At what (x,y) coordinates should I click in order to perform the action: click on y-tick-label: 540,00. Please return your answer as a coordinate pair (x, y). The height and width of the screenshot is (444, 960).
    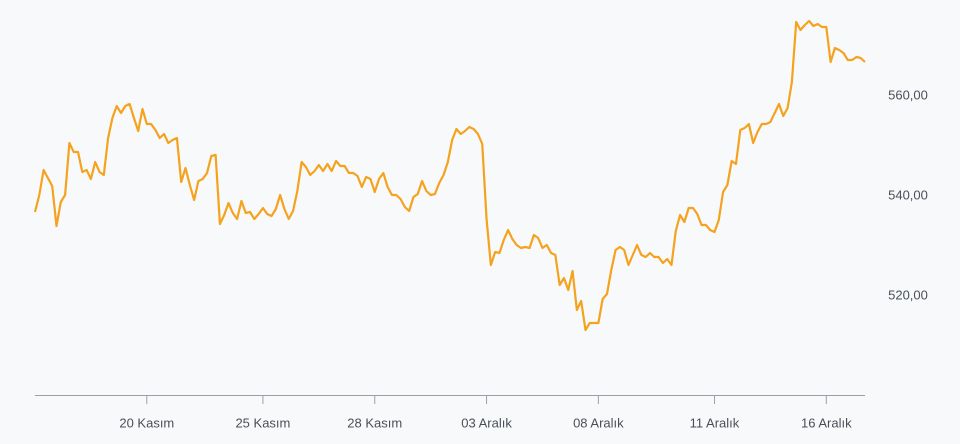
    Looking at the image, I should click on (908, 194).